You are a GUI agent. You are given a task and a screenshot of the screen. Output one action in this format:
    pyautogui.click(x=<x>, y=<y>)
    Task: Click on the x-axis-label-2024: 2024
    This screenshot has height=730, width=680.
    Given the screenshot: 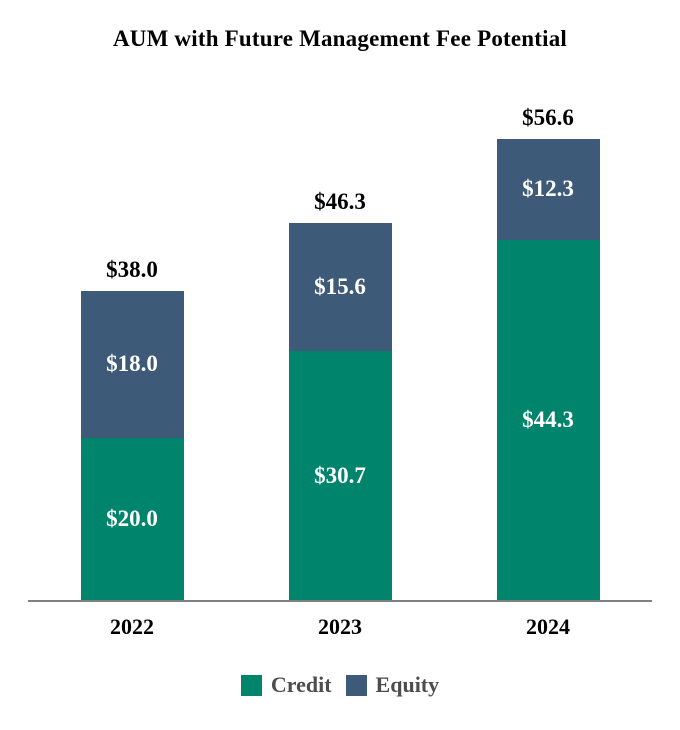 What is the action you would take?
    pyautogui.click(x=548, y=626)
    